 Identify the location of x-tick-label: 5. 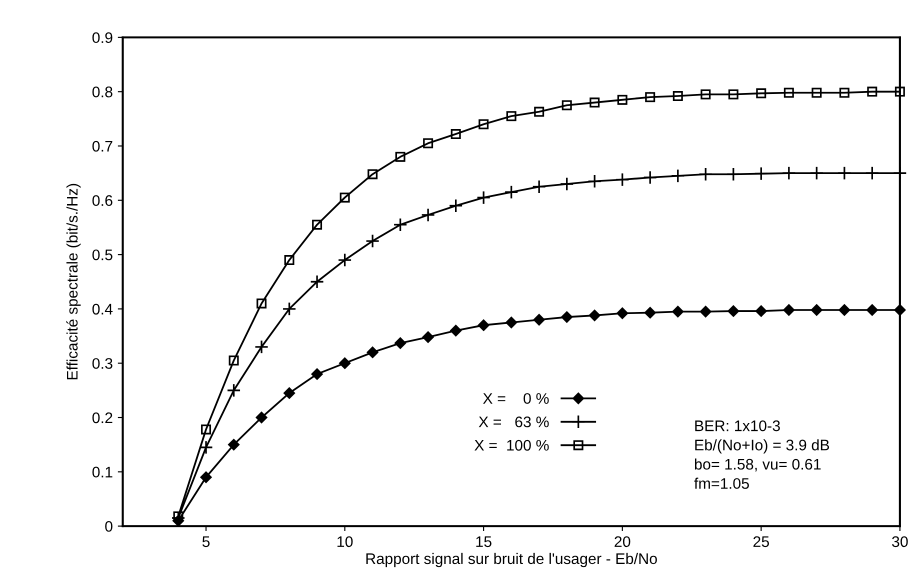
(206, 542).